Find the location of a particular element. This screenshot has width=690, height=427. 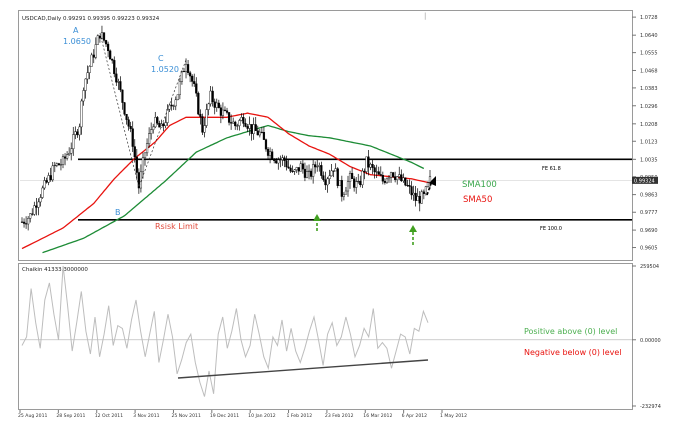

chaikin-trendline is located at coordinates (303, 369).